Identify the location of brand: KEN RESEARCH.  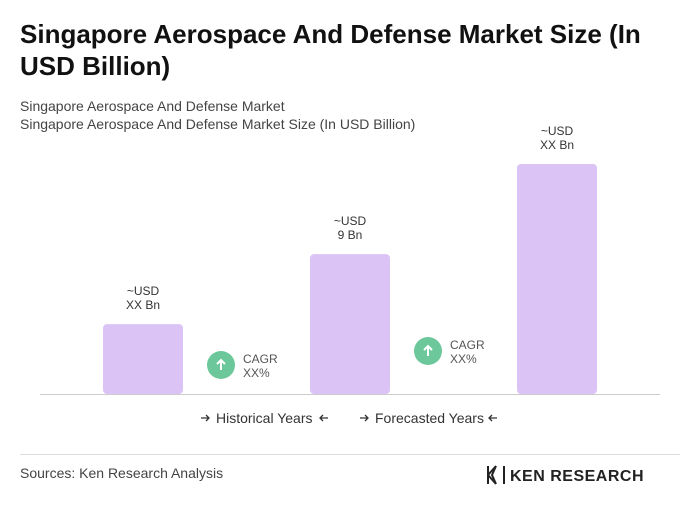
(577, 476).